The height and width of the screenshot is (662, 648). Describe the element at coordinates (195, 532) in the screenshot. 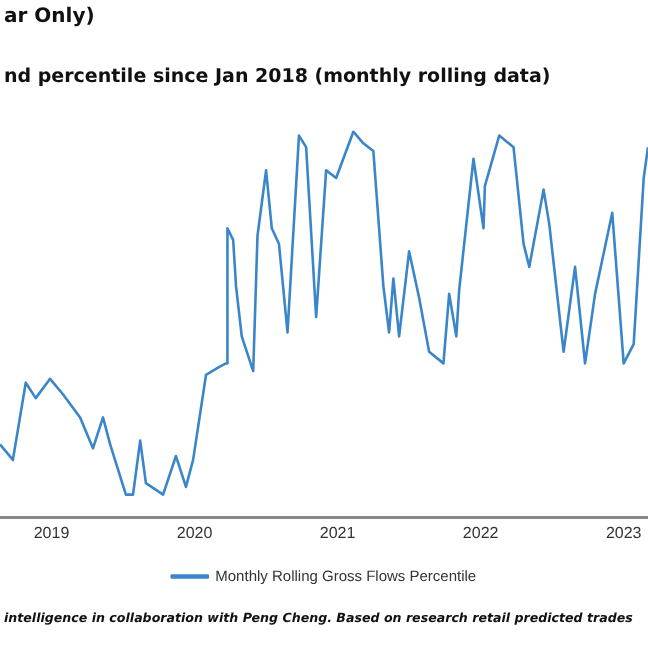

I see `x-tick-label: 2020` at that location.